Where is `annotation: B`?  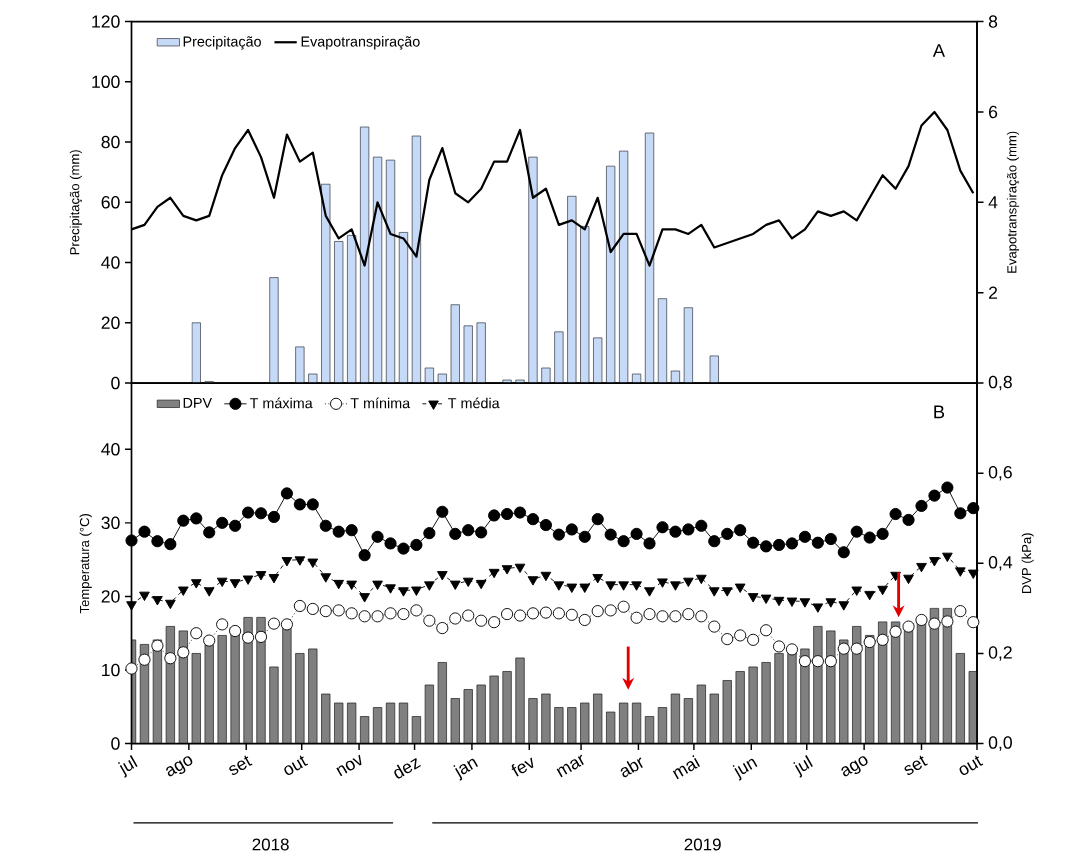
annotation: B is located at coordinates (939, 412).